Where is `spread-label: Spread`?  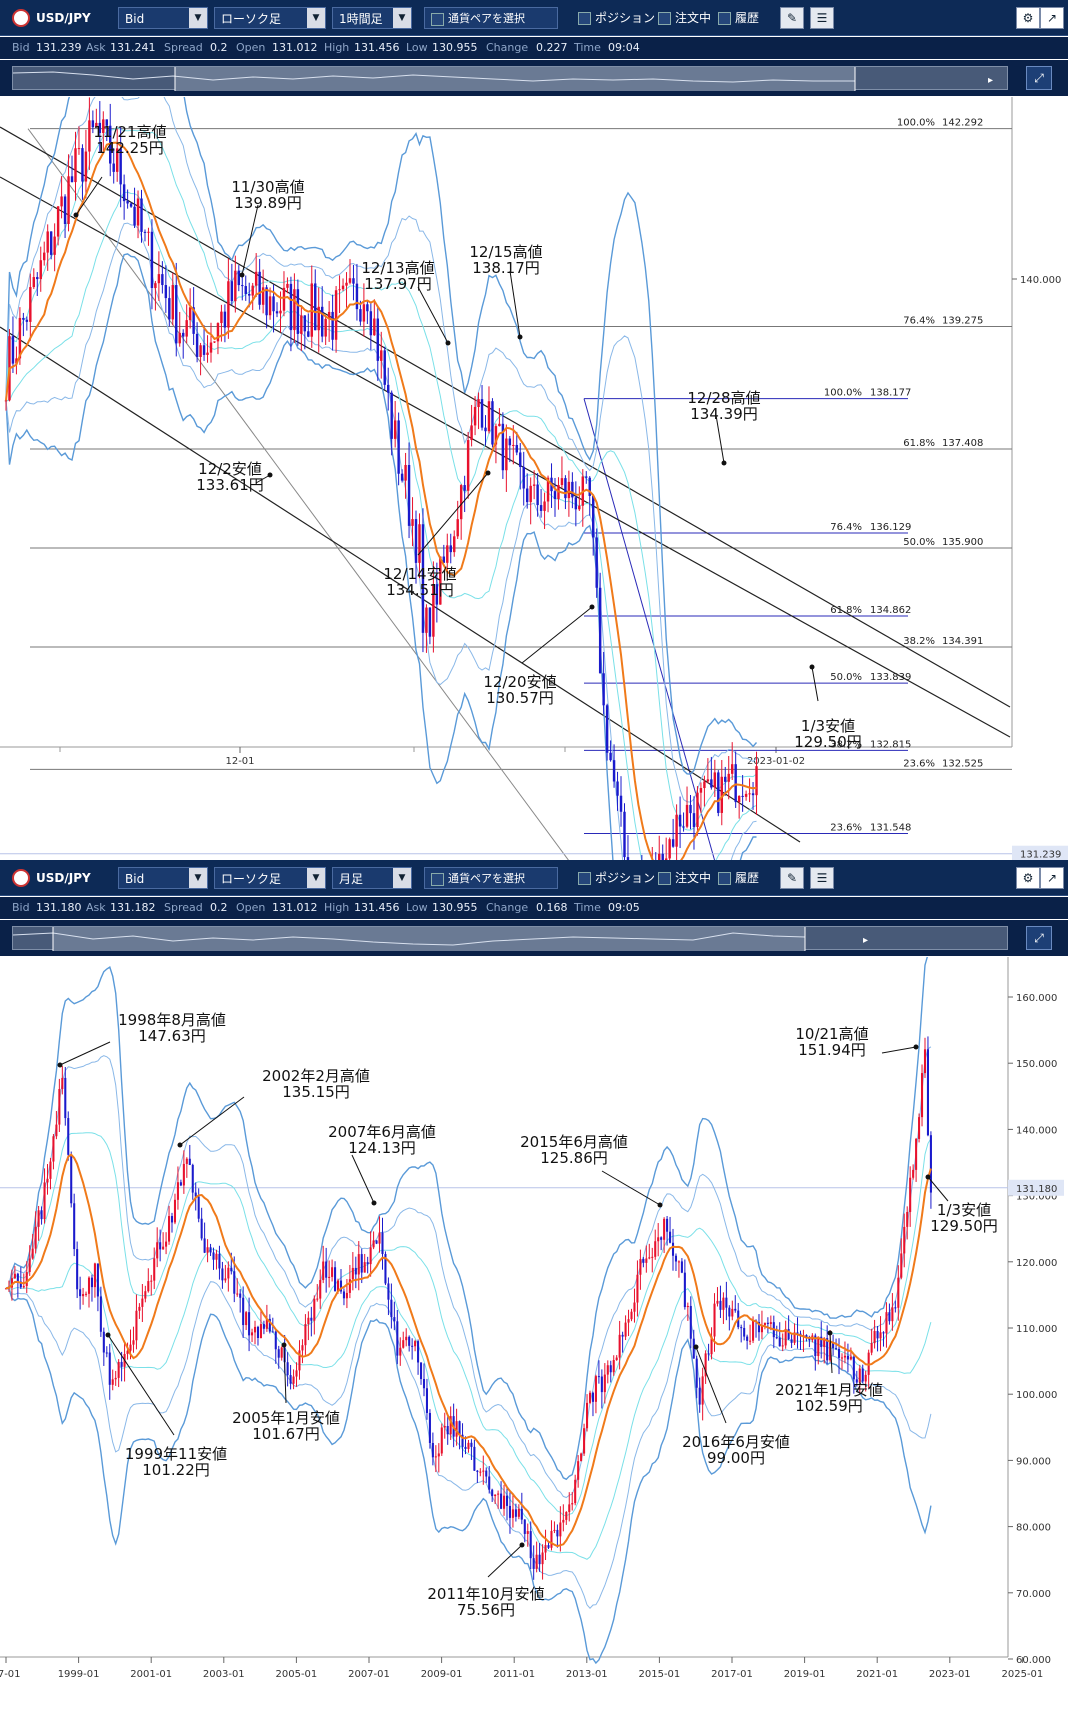 spread-label: Spread is located at coordinates (183, 47).